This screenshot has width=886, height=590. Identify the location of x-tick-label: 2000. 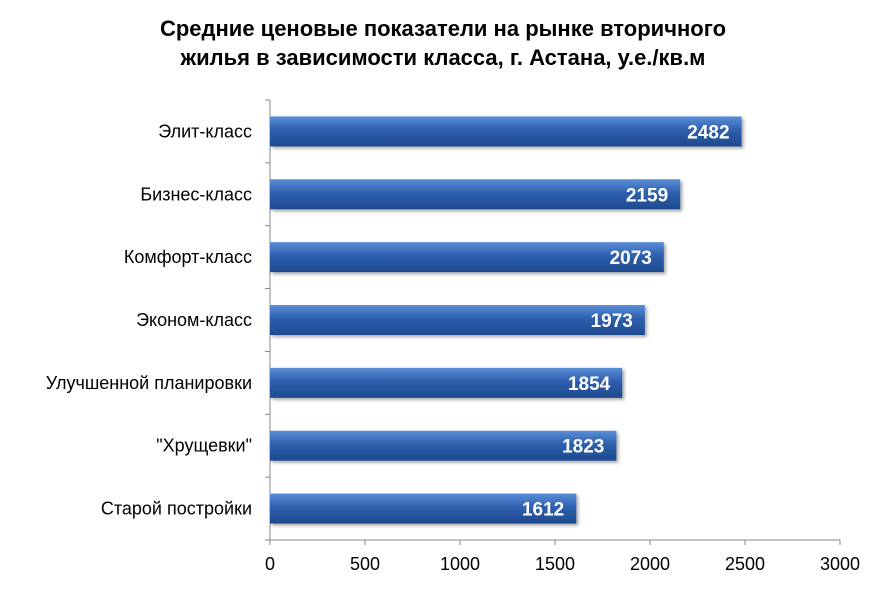
(650, 564).